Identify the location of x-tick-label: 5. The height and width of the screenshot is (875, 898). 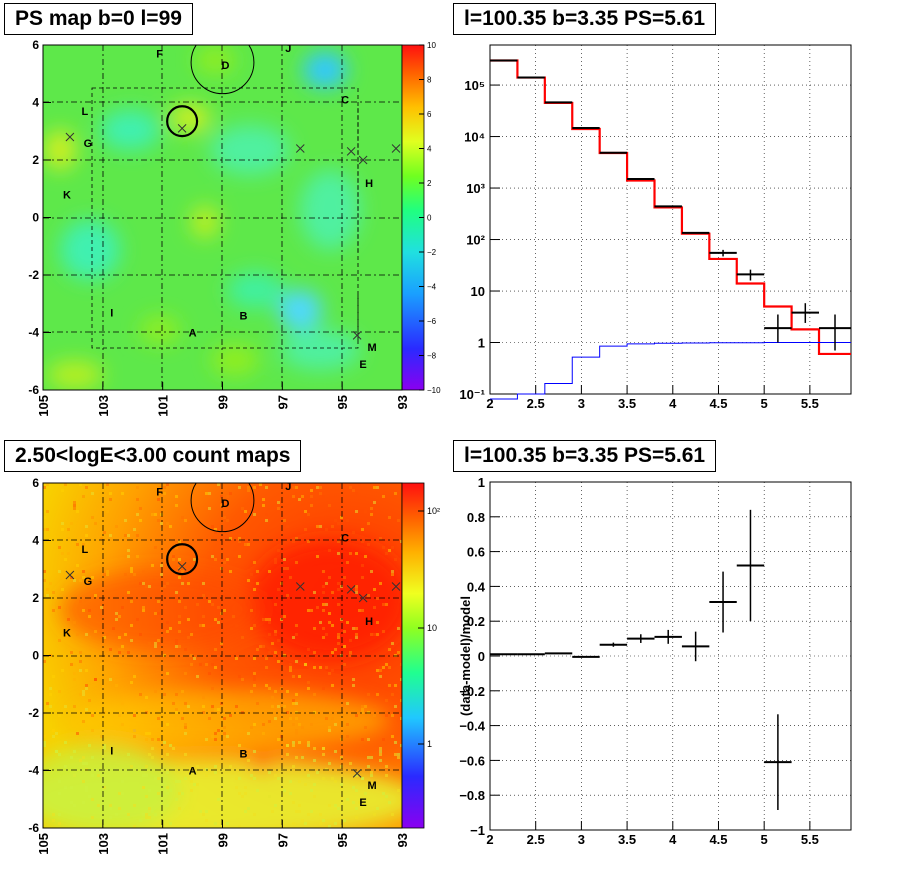
(764, 839).